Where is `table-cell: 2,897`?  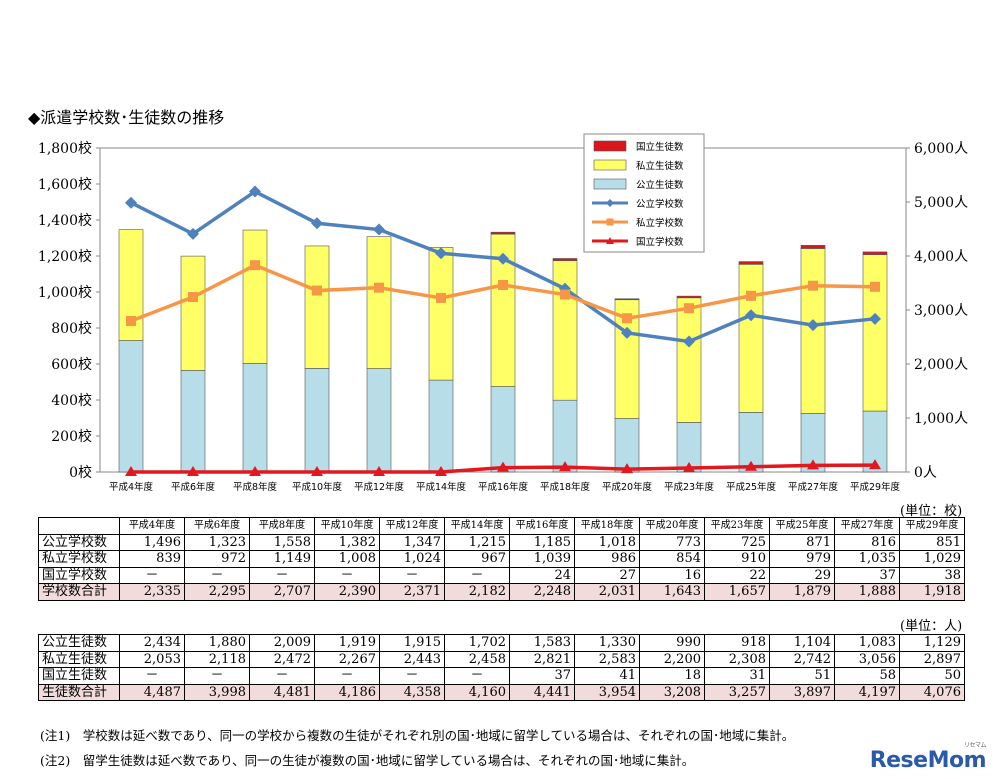 table-cell: 2,897 is located at coordinates (932, 659).